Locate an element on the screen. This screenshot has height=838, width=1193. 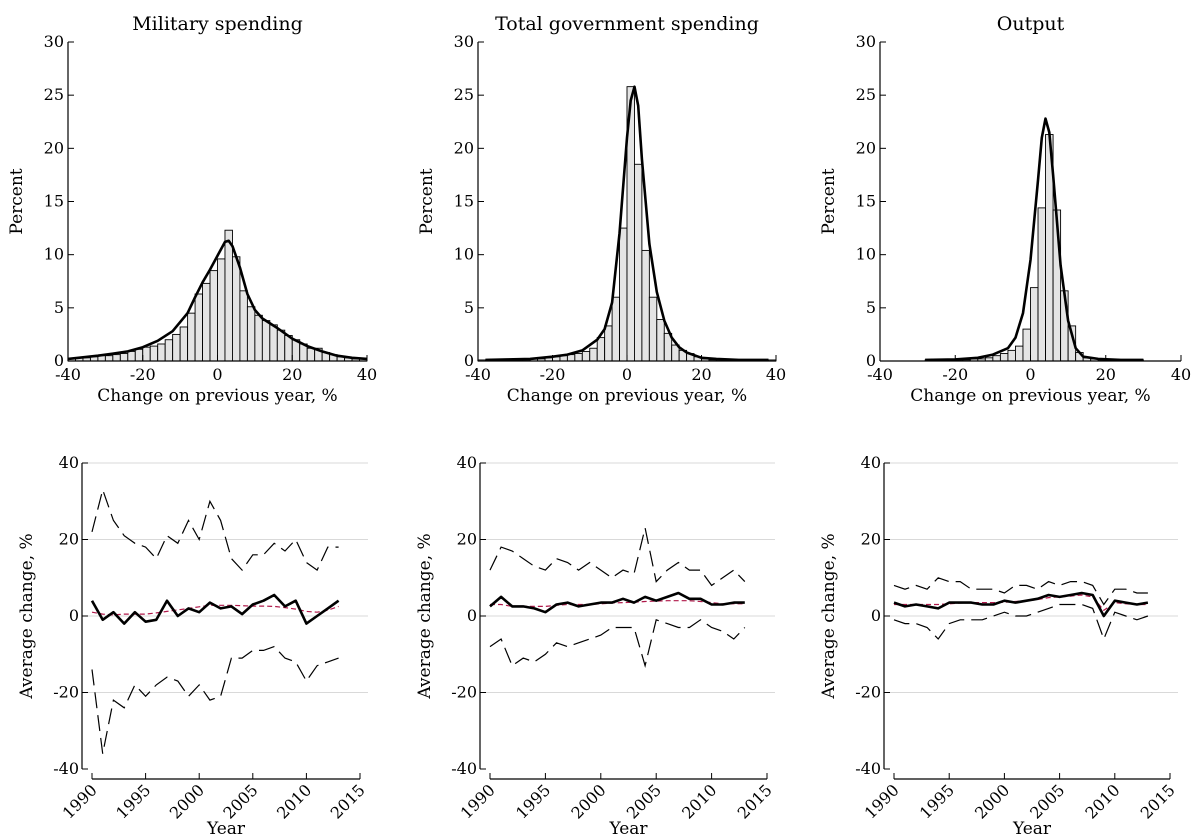
x-tick-label: 2010 is located at coordinates (294, 801).